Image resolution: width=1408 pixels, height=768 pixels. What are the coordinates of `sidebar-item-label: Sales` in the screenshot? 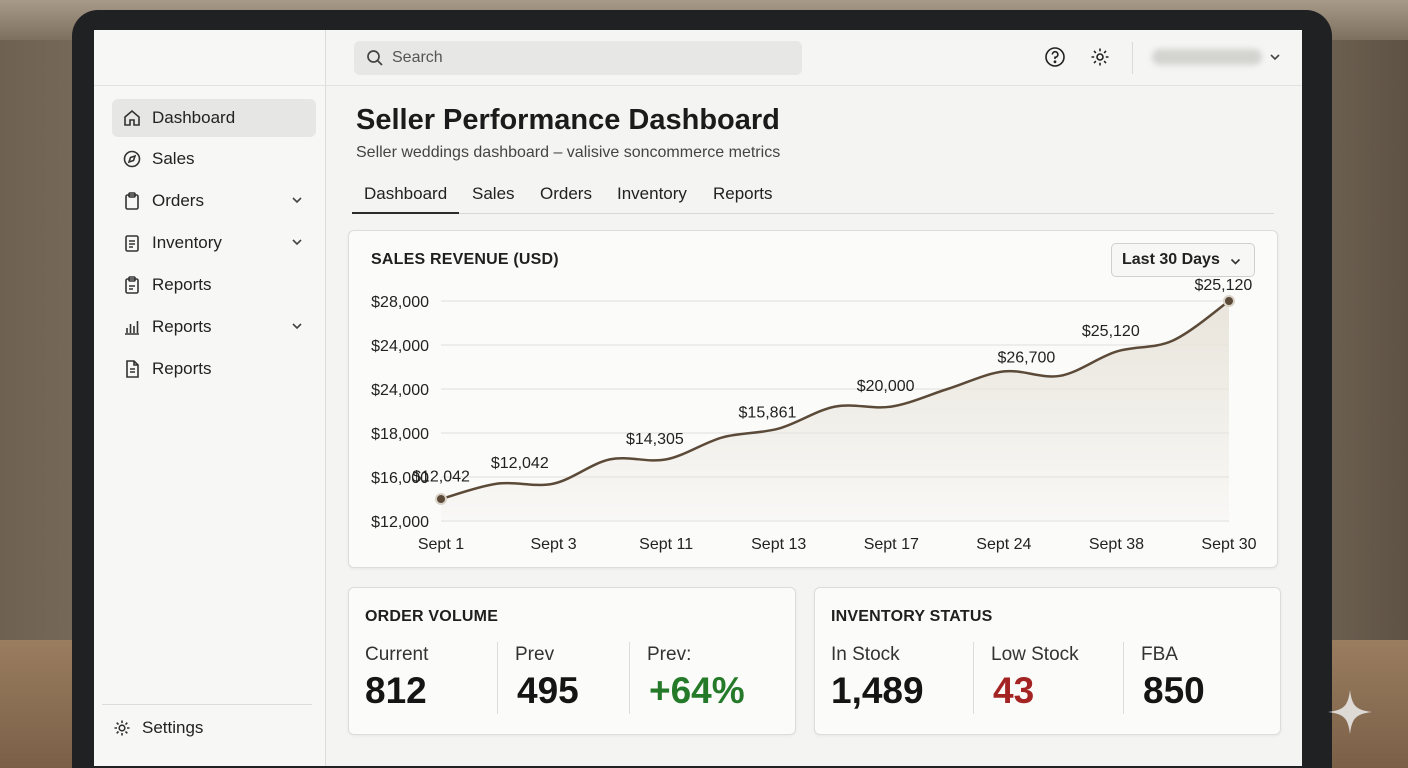 It's located at (173, 158).